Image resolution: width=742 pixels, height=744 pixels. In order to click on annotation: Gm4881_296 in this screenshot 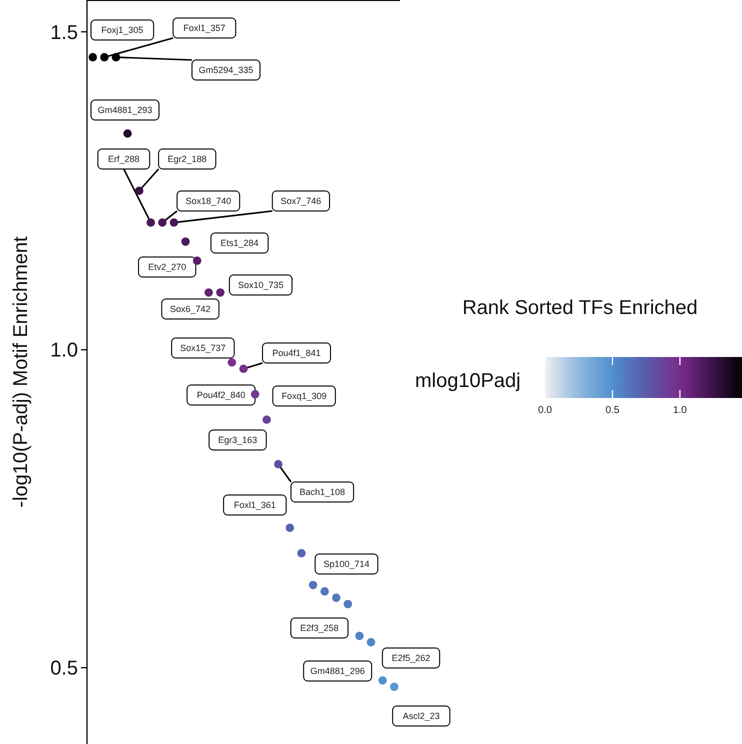, I will do `click(337, 671)`.